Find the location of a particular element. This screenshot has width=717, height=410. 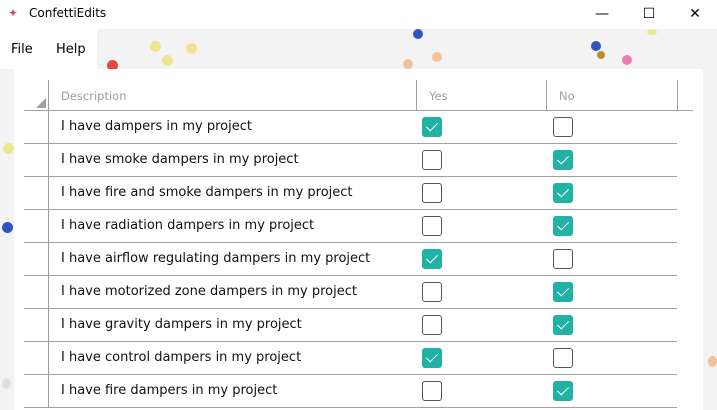

description-cell: I have radiation dampers in my project is located at coordinates (188, 225).